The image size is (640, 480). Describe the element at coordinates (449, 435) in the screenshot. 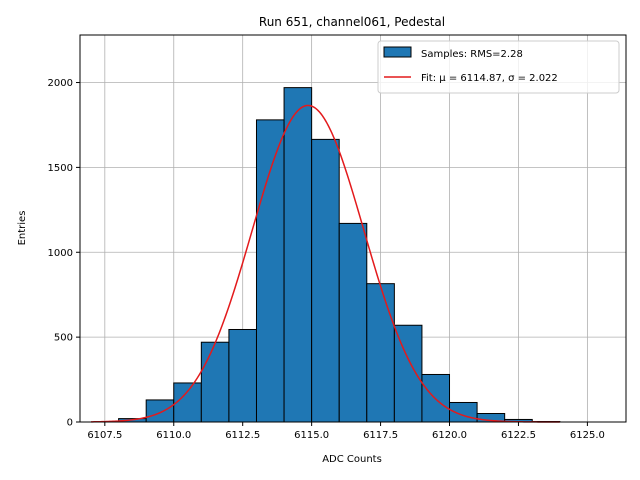

I see `x-tick-label: 6120.0` at that location.